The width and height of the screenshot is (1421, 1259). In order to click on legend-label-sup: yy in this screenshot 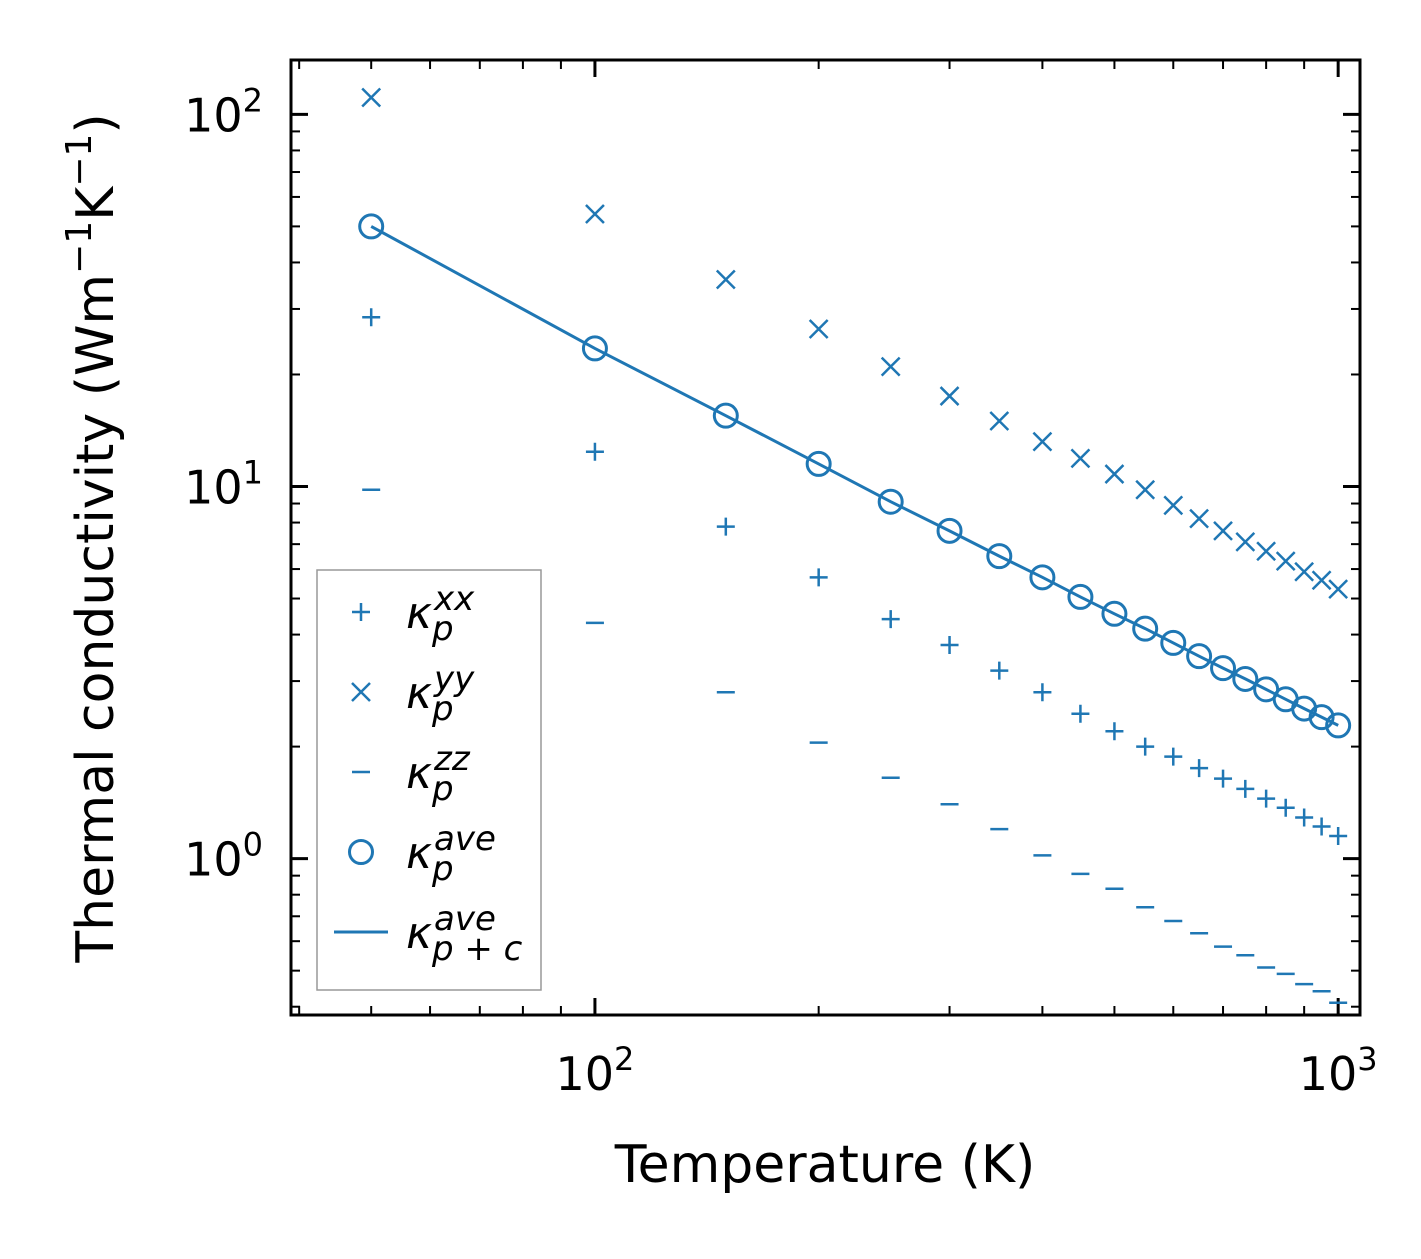, I will do `click(454, 679)`.